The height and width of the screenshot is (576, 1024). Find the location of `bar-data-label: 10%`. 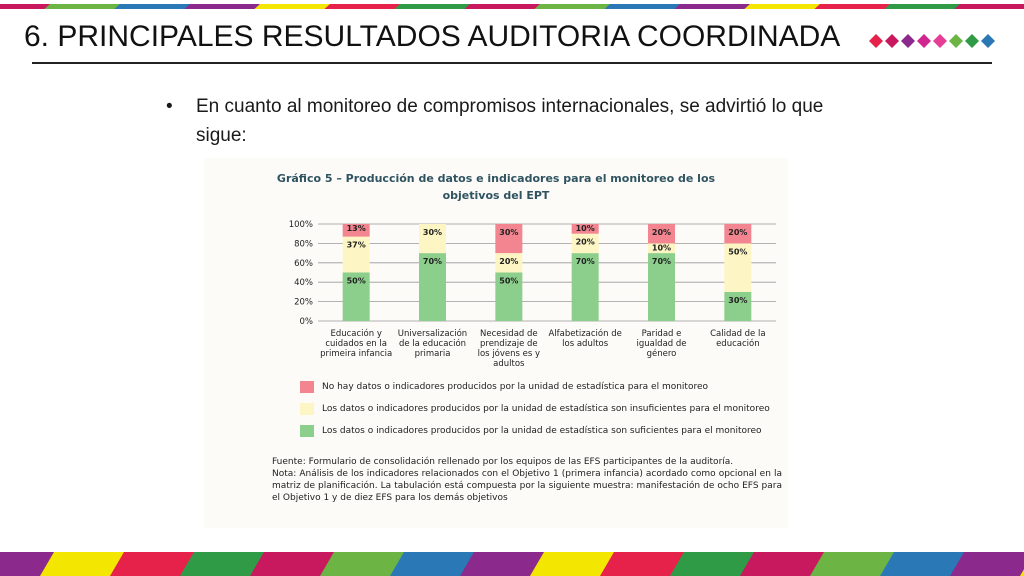

bar-data-label: 10% is located at coordinates (661, 247).